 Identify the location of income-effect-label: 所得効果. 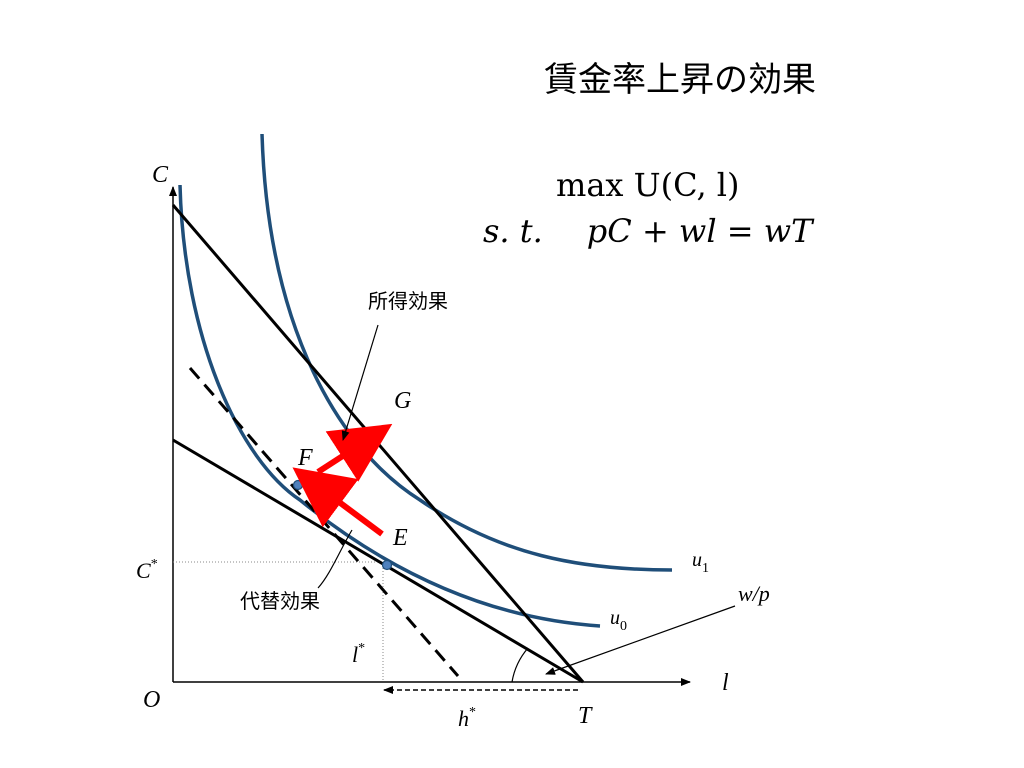
(408, 301).